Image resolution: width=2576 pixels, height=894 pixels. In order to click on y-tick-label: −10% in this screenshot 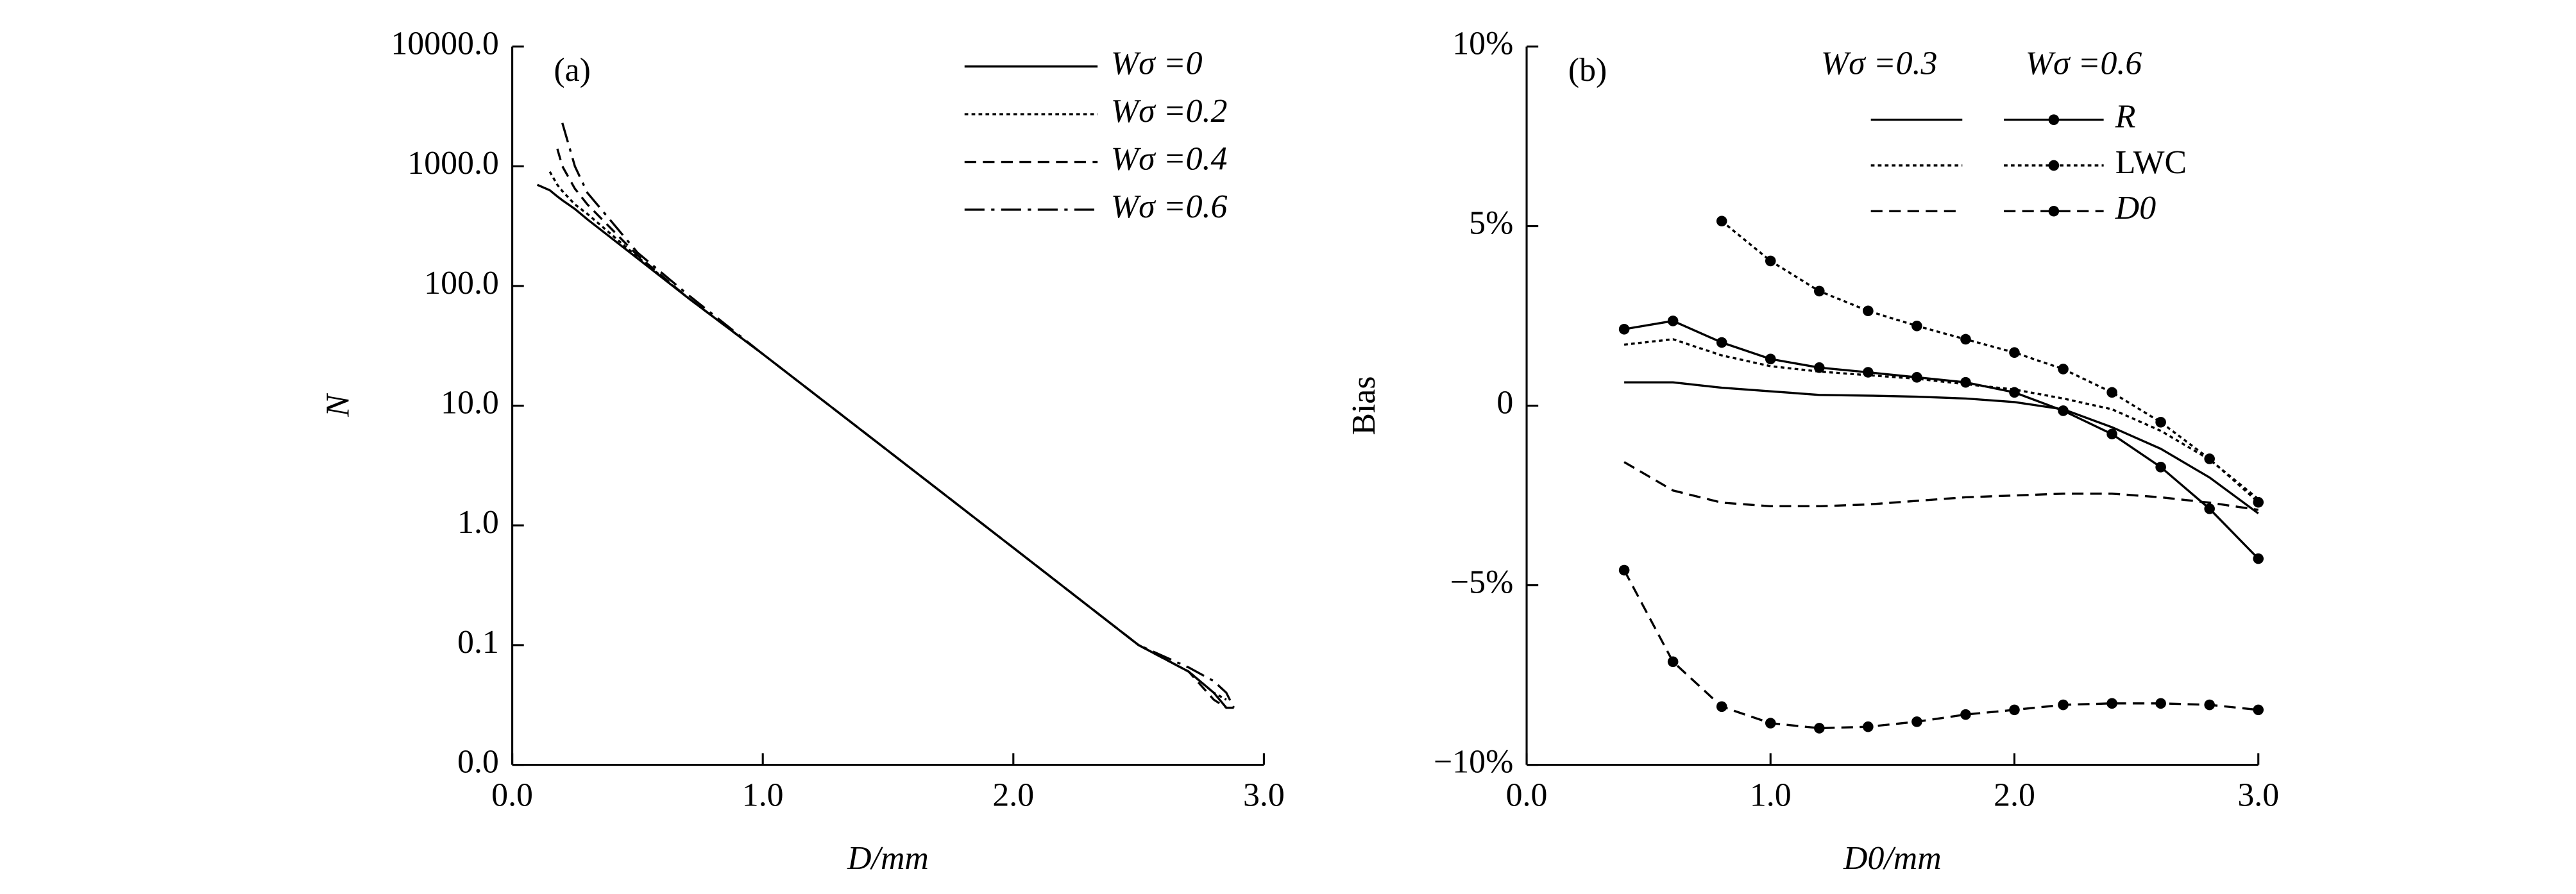, I will do `click(1473, 761)`.